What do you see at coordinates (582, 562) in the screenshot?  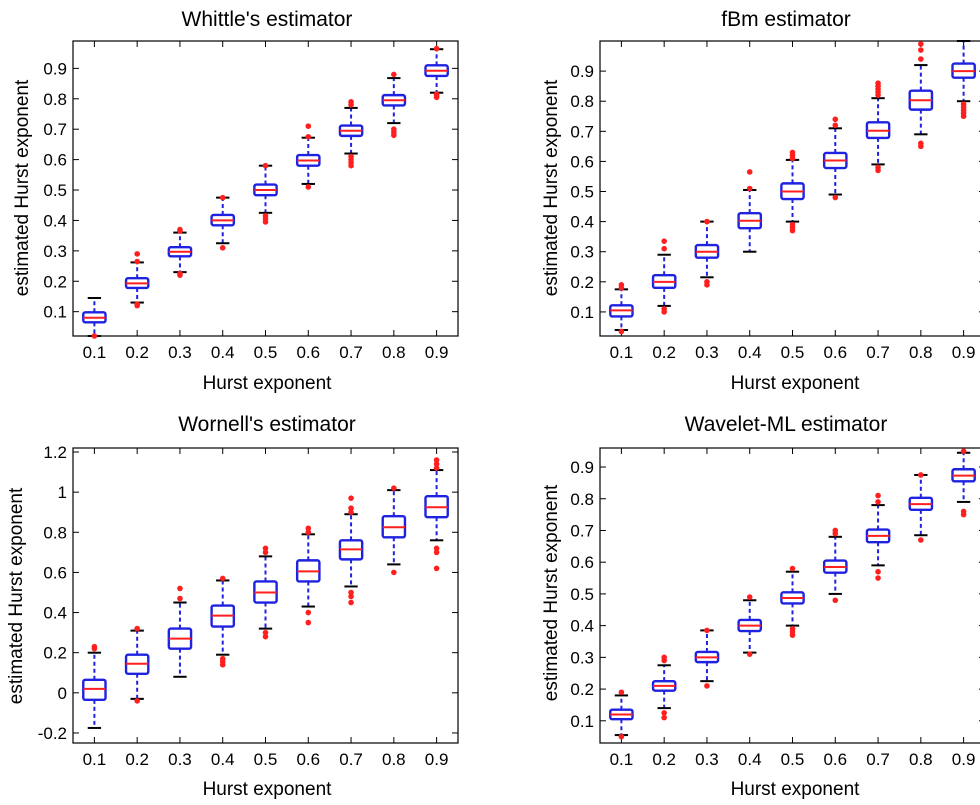 I see `y-tick-label: 0.6` at bounding box center [582, 562].